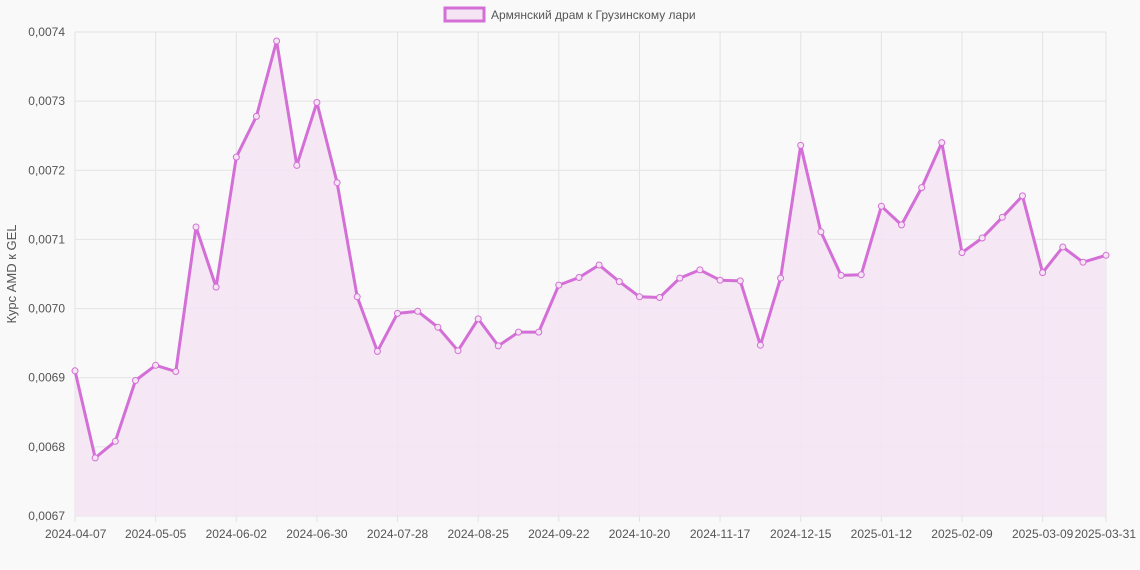 This screenshot has width=1140, height=570. I want to click on x-tick-label: 2024-11-17, so click(720, 534).